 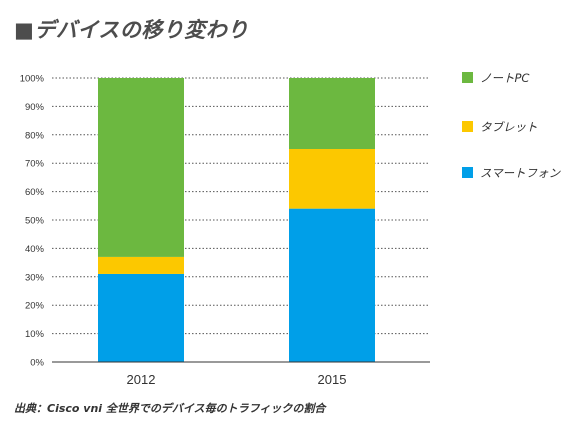 What do you see at coordinates (131, 30) in the screenshot?
I see `chart-title: ■デバイスの移り変わり` at bounding box center [131, 30].